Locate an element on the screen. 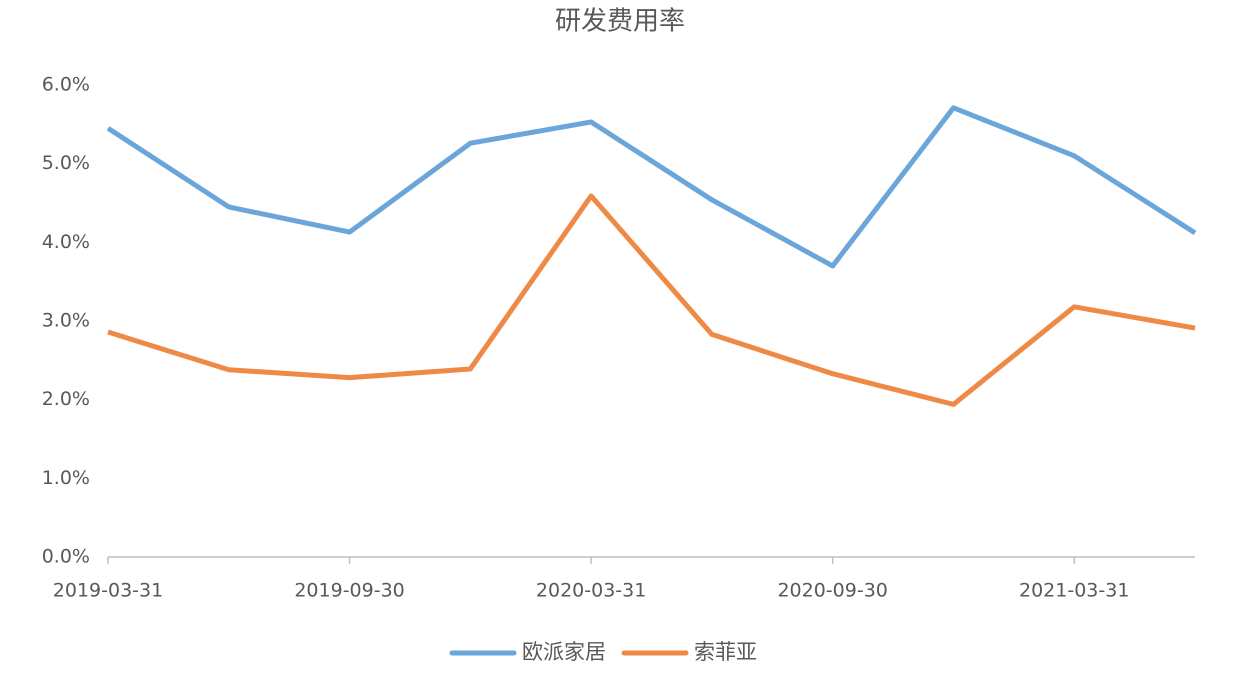 This screenshot has height=673, width=1239. y-tick-label: 3.0% is located at coordinates (66, 321).